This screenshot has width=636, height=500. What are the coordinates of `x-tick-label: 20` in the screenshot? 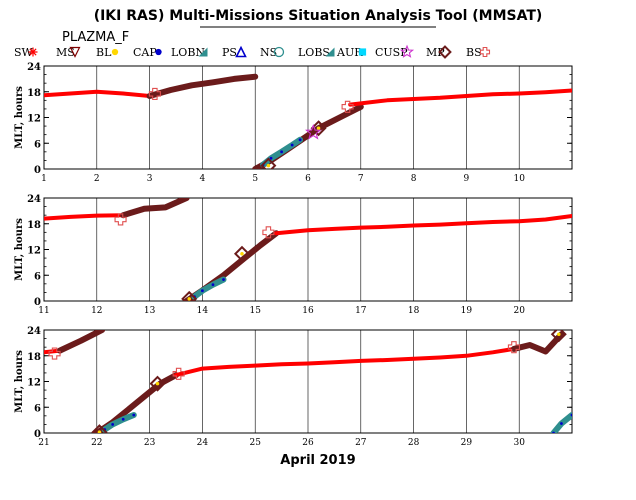 It's located at (519, 311).